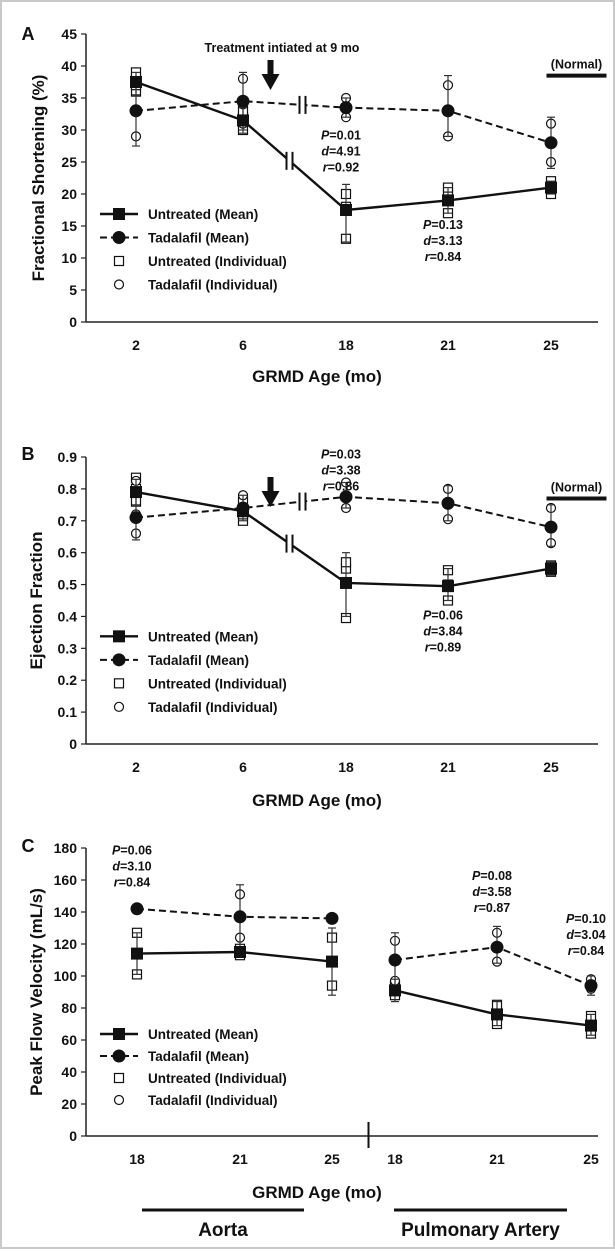  I want to click on y-tick-label: 60, so click(69, 1040).